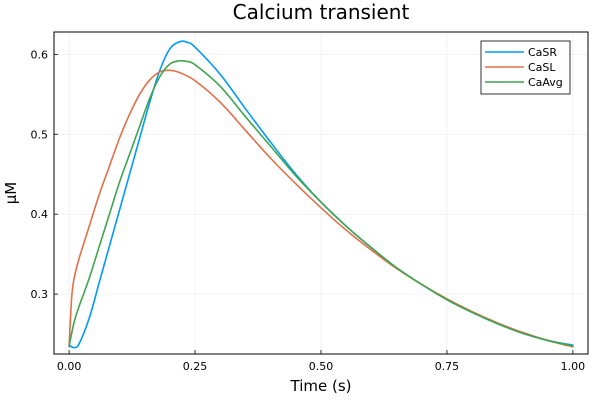 This screenshot has width=600, height=400. I want to click on legend: CaSR CaSL CaAvg, so click(525, 67).